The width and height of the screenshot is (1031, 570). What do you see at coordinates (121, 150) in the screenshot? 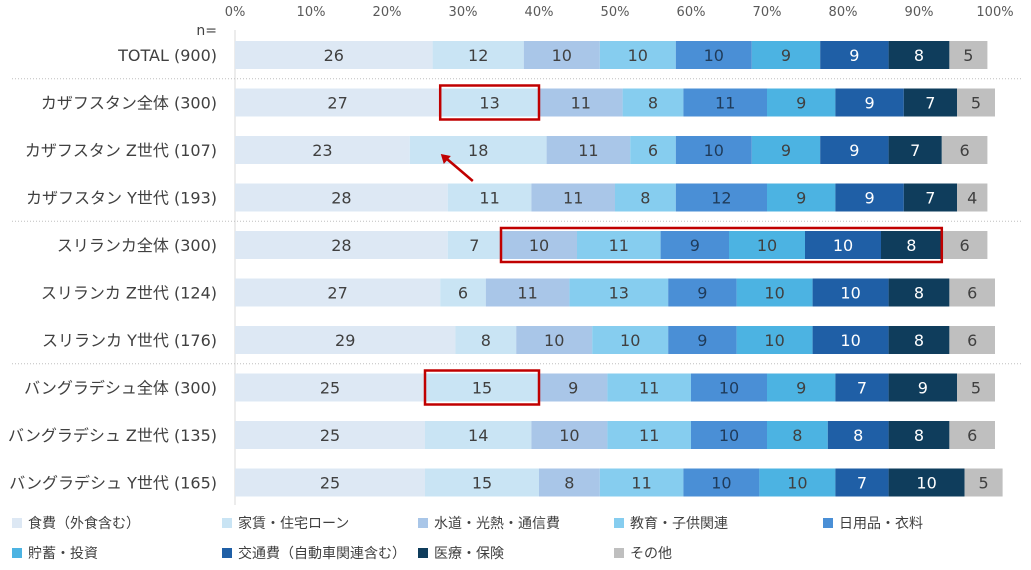
I see `category-label: カザフスタン Z世代 (107)` at bounding box center [121, 150].